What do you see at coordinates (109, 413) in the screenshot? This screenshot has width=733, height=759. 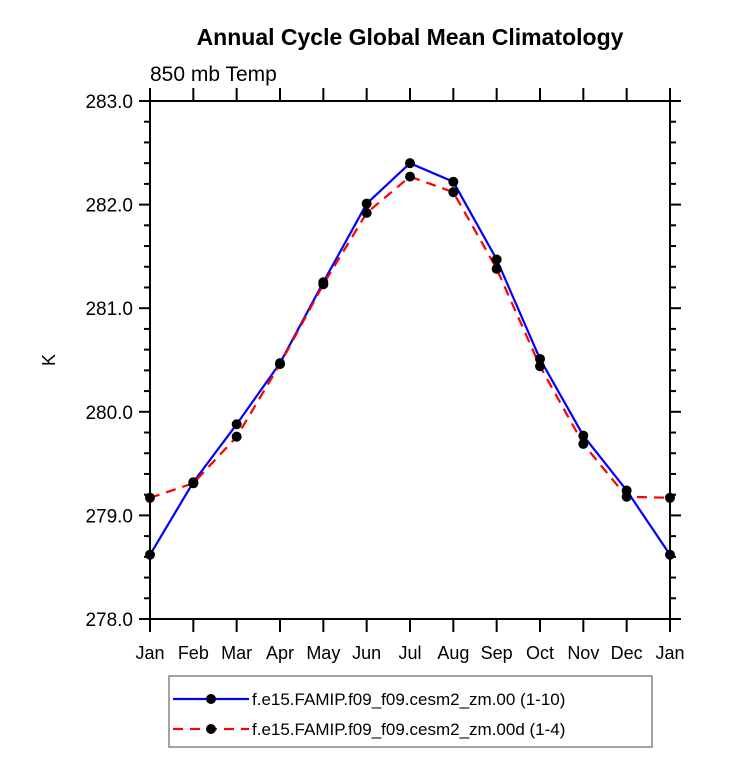 I see `y-tick-label: 280.0` at bounding box center [109, 413].